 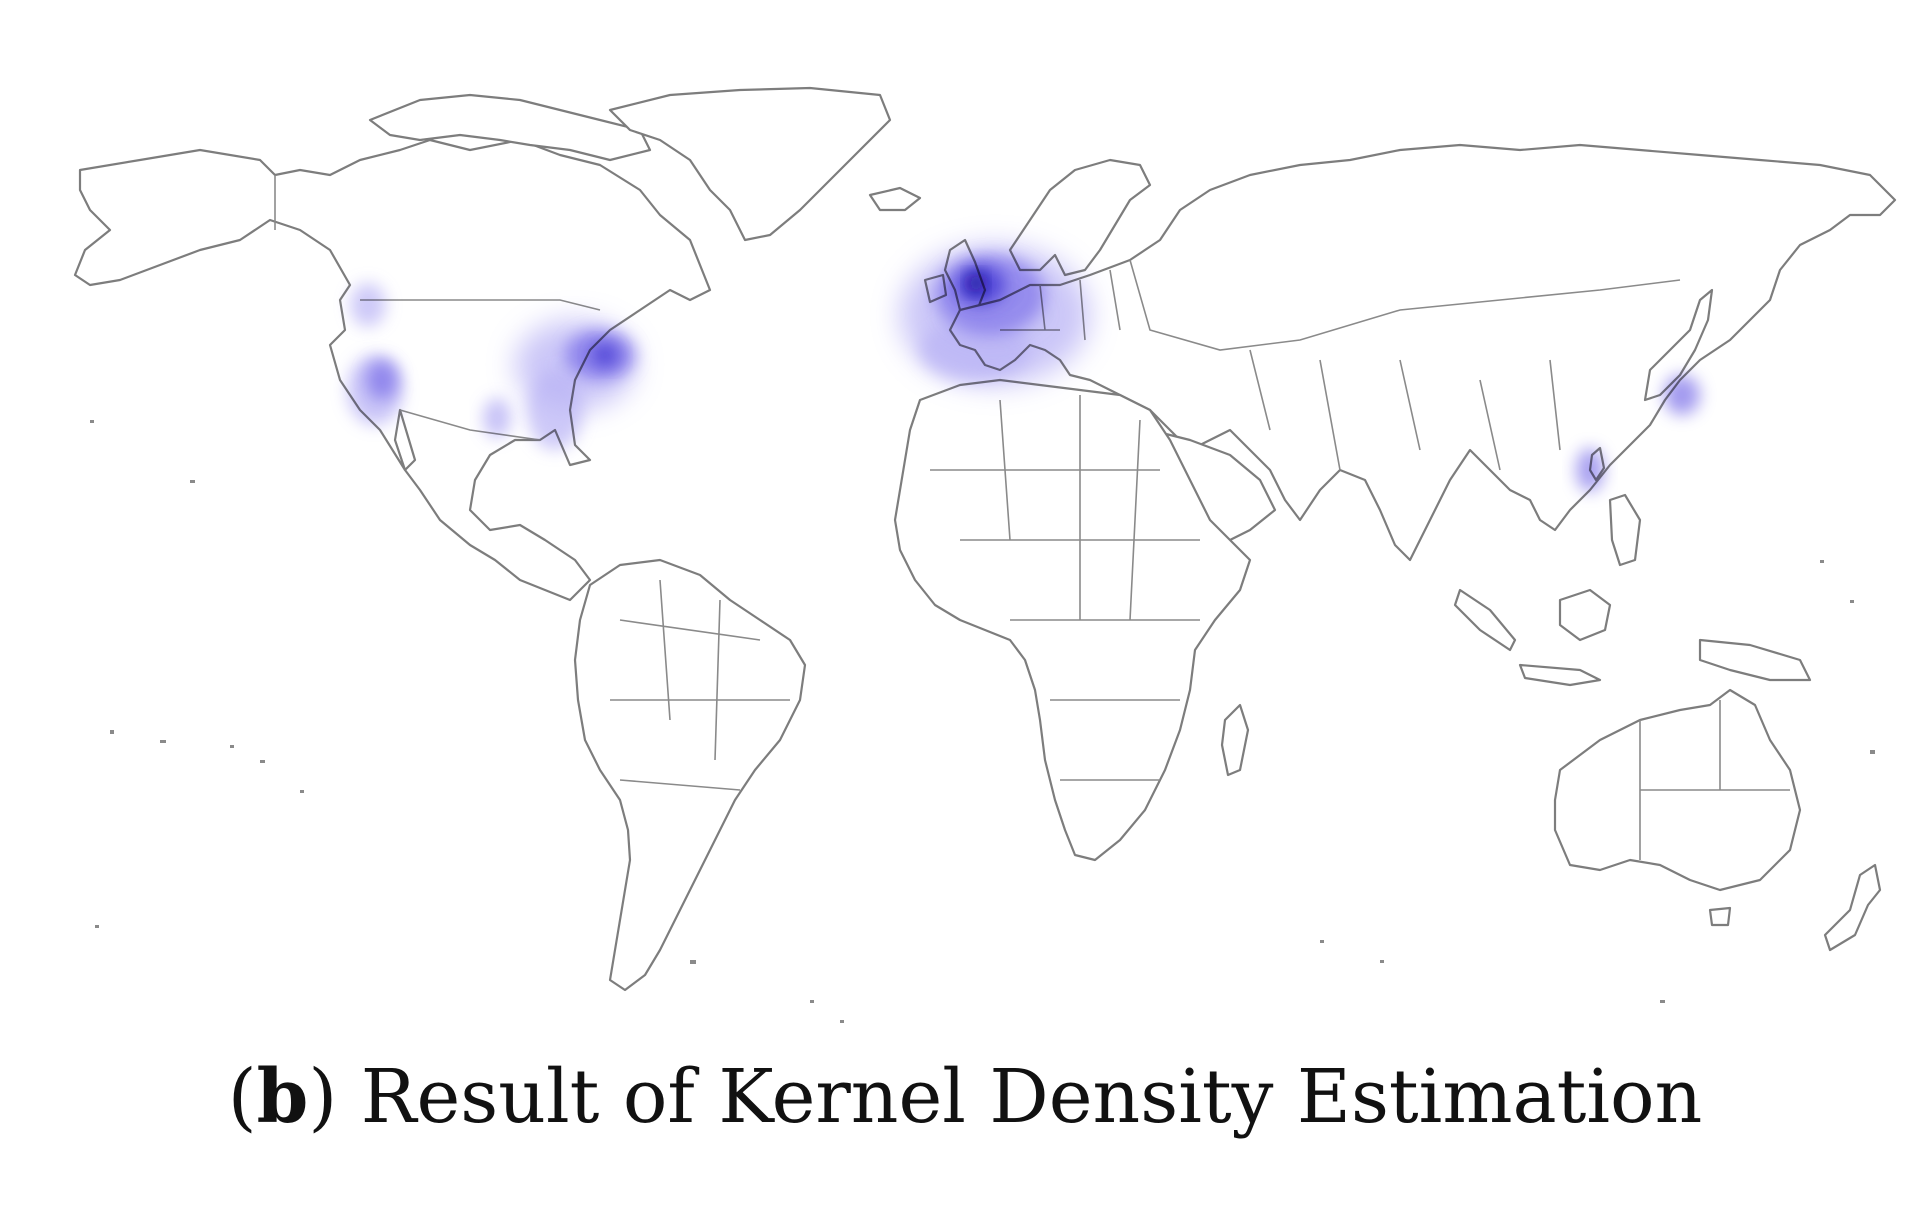 I want to click on figure-caption: (b) Result of Kernel Density Estimation, so click(x=965, y=1097).